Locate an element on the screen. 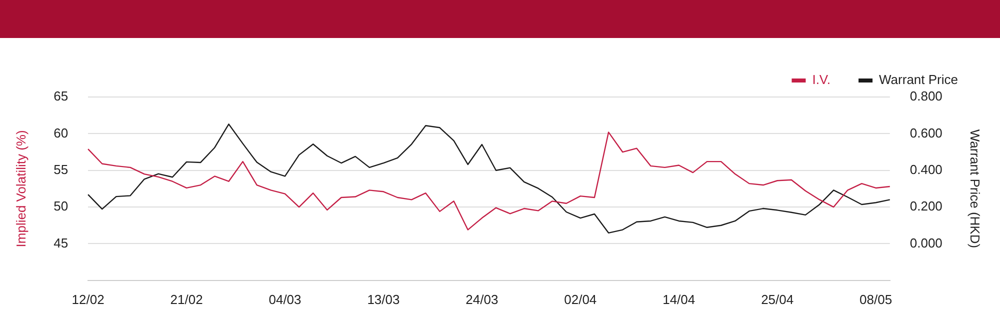  x-tick-label: 24/03 is located at coordinates (482, 299).